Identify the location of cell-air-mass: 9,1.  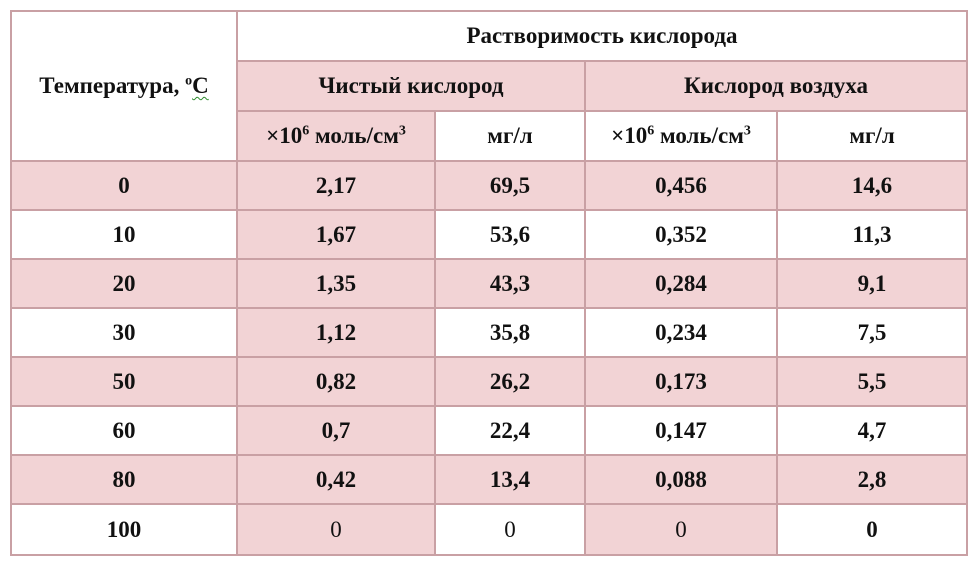
(872, 283).